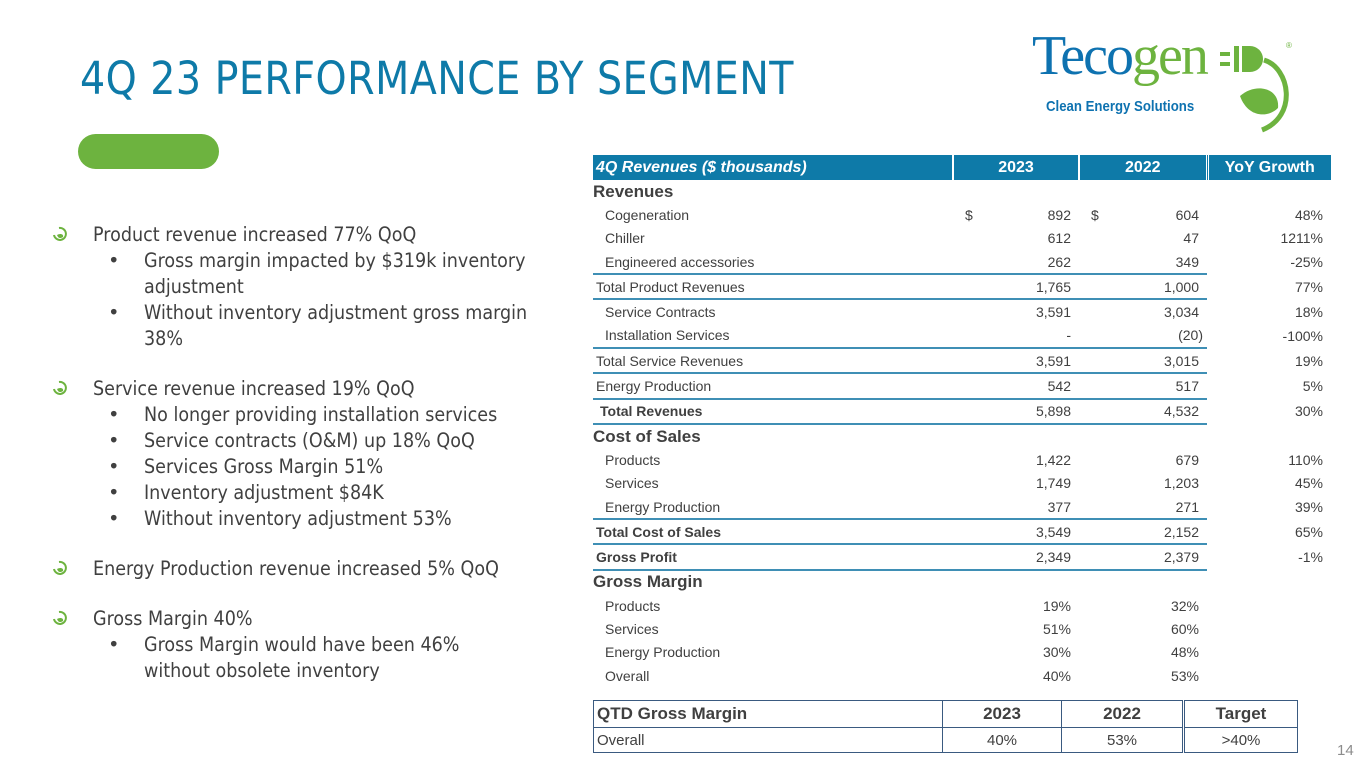  I want to click on plug-leaf-icon: ®, so click(1256, 87).